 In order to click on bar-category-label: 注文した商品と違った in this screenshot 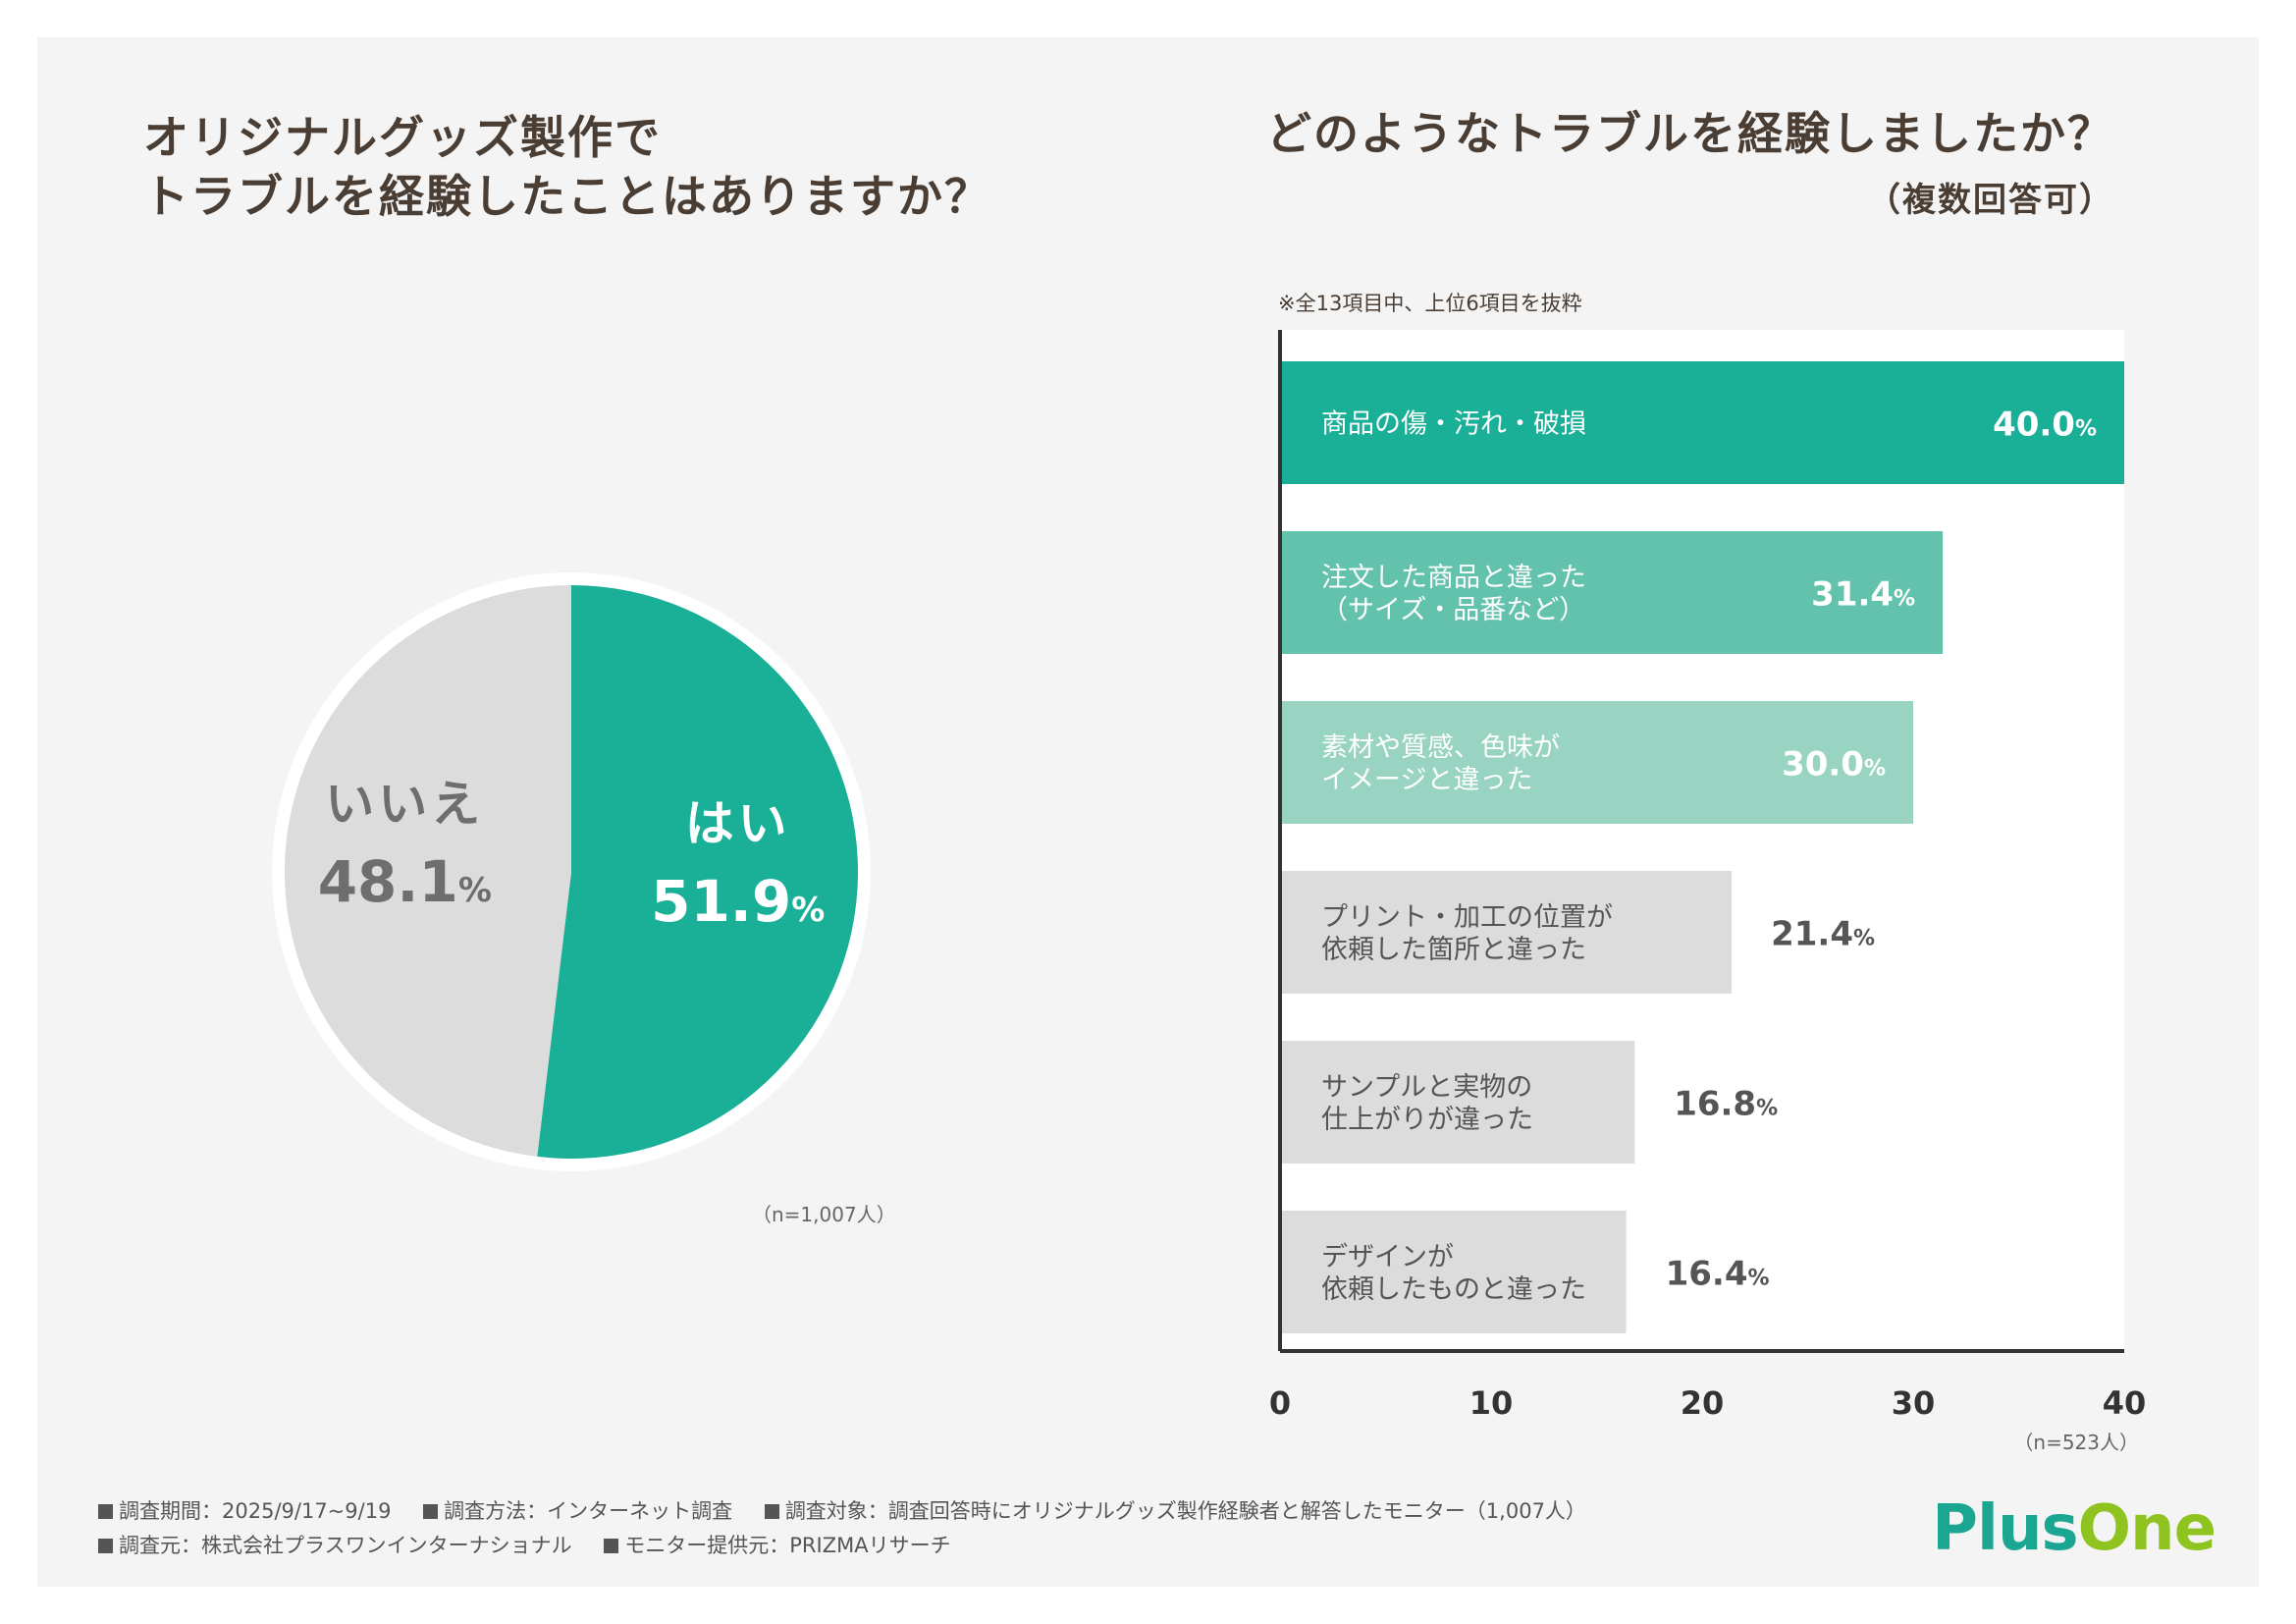, I will do `click(1453, 578)`.